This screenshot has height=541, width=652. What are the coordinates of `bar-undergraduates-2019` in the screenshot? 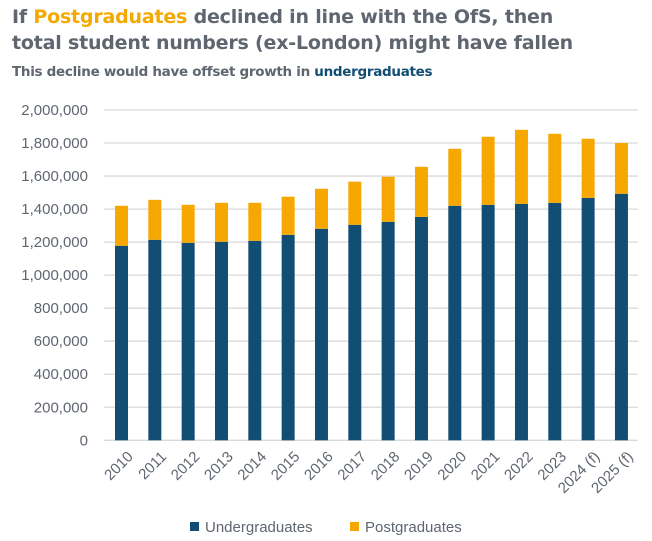 It's located at (421, 328).